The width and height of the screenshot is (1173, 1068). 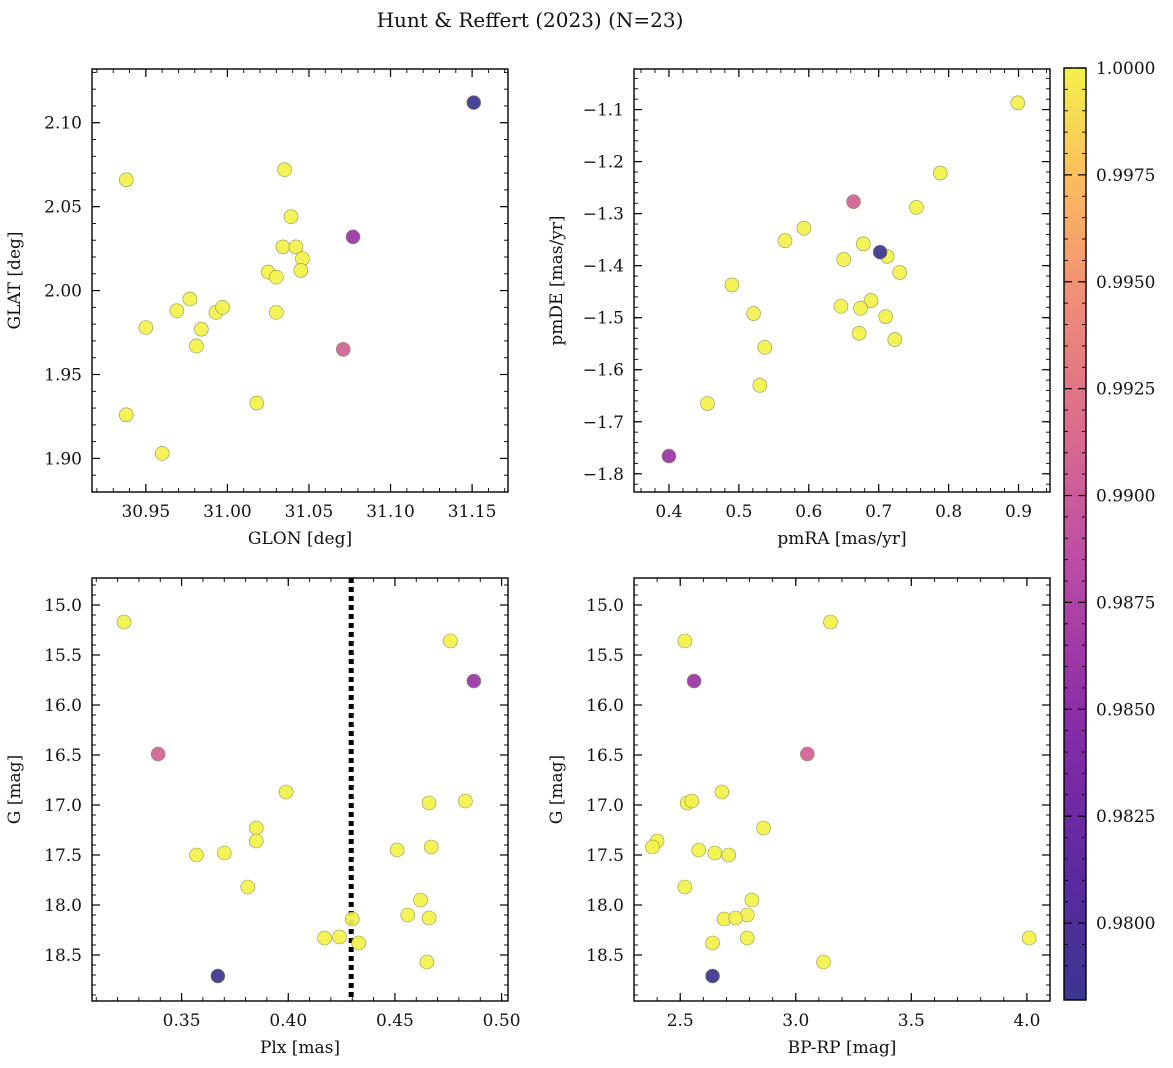 I want to click on colorbar-tick-label: 0.9950, so click(x=1125, y=283).